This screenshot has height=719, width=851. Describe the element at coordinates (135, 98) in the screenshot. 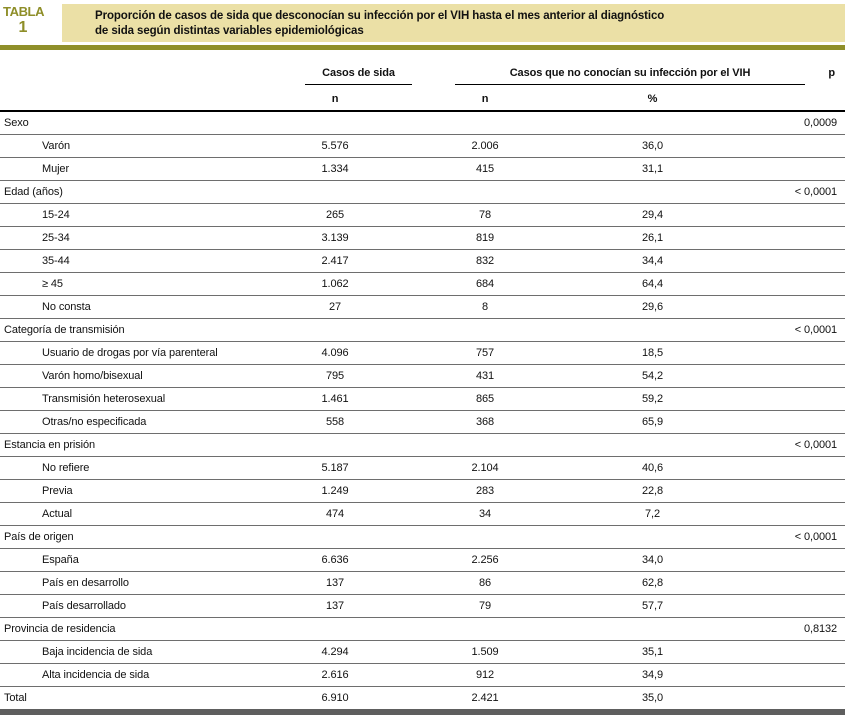

I see `empty-subheader-cell` at that location.